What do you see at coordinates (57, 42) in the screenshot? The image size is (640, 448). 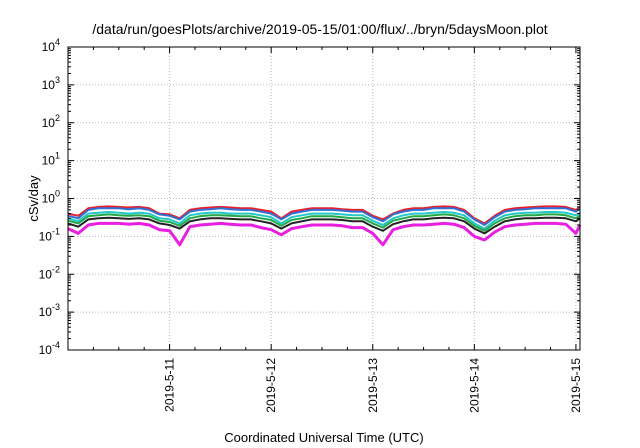 I see `y-tick-exponent: 4` at bounding box center [57, 42].